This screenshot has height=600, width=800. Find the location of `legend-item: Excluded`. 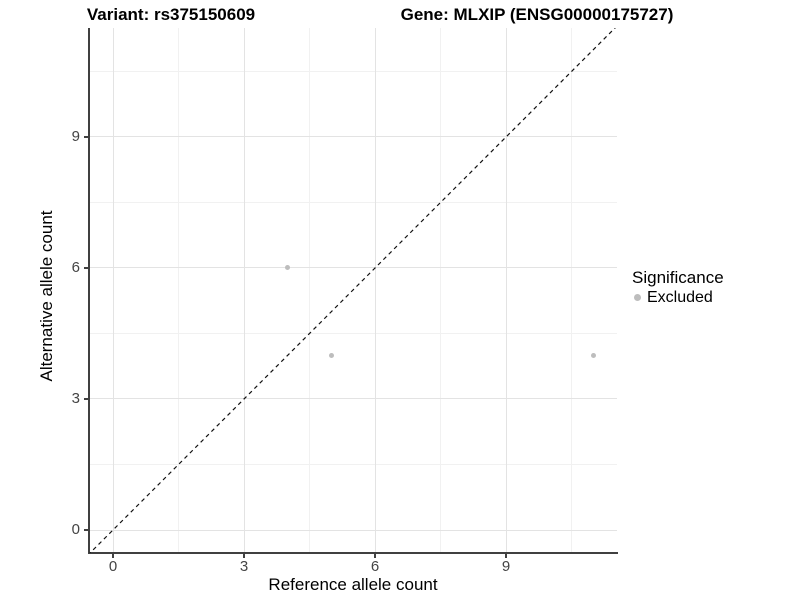

legend-item: Excluded is located at coordinates (678, 297).